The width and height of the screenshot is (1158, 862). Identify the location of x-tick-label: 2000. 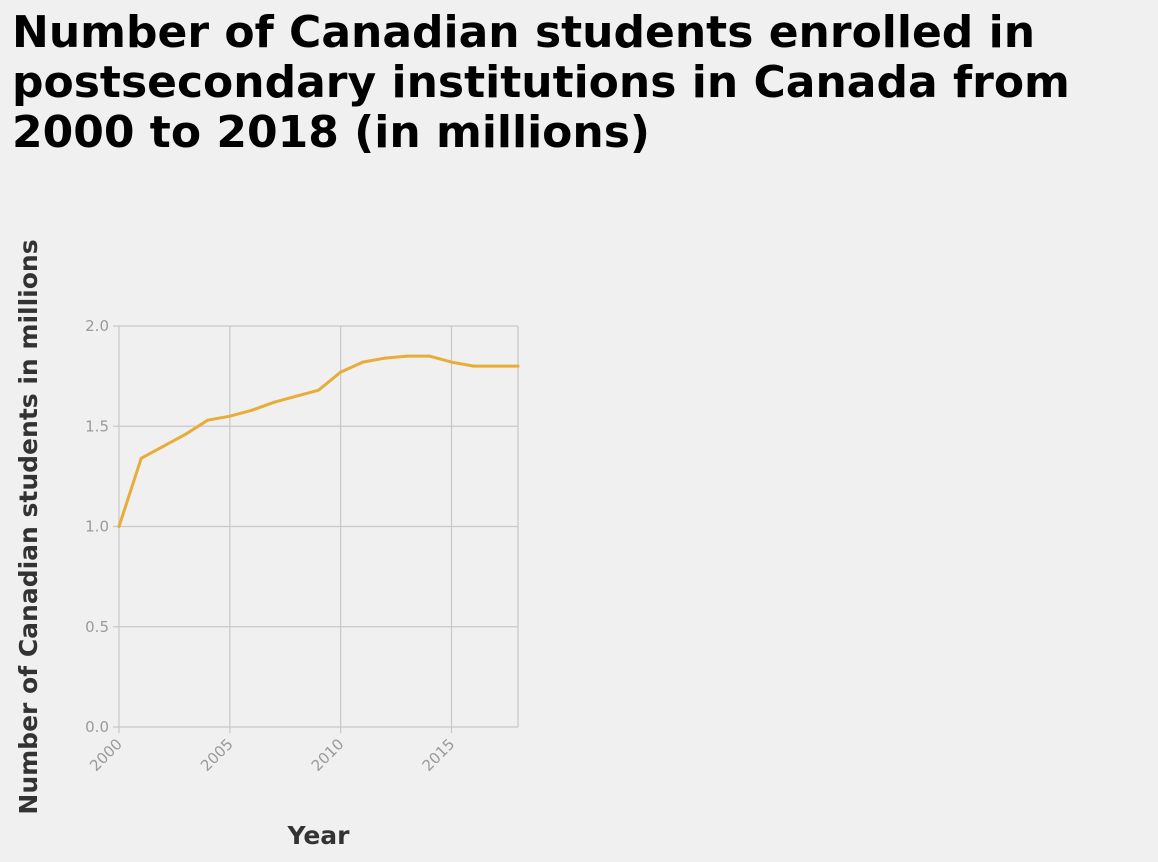
(106, 755).